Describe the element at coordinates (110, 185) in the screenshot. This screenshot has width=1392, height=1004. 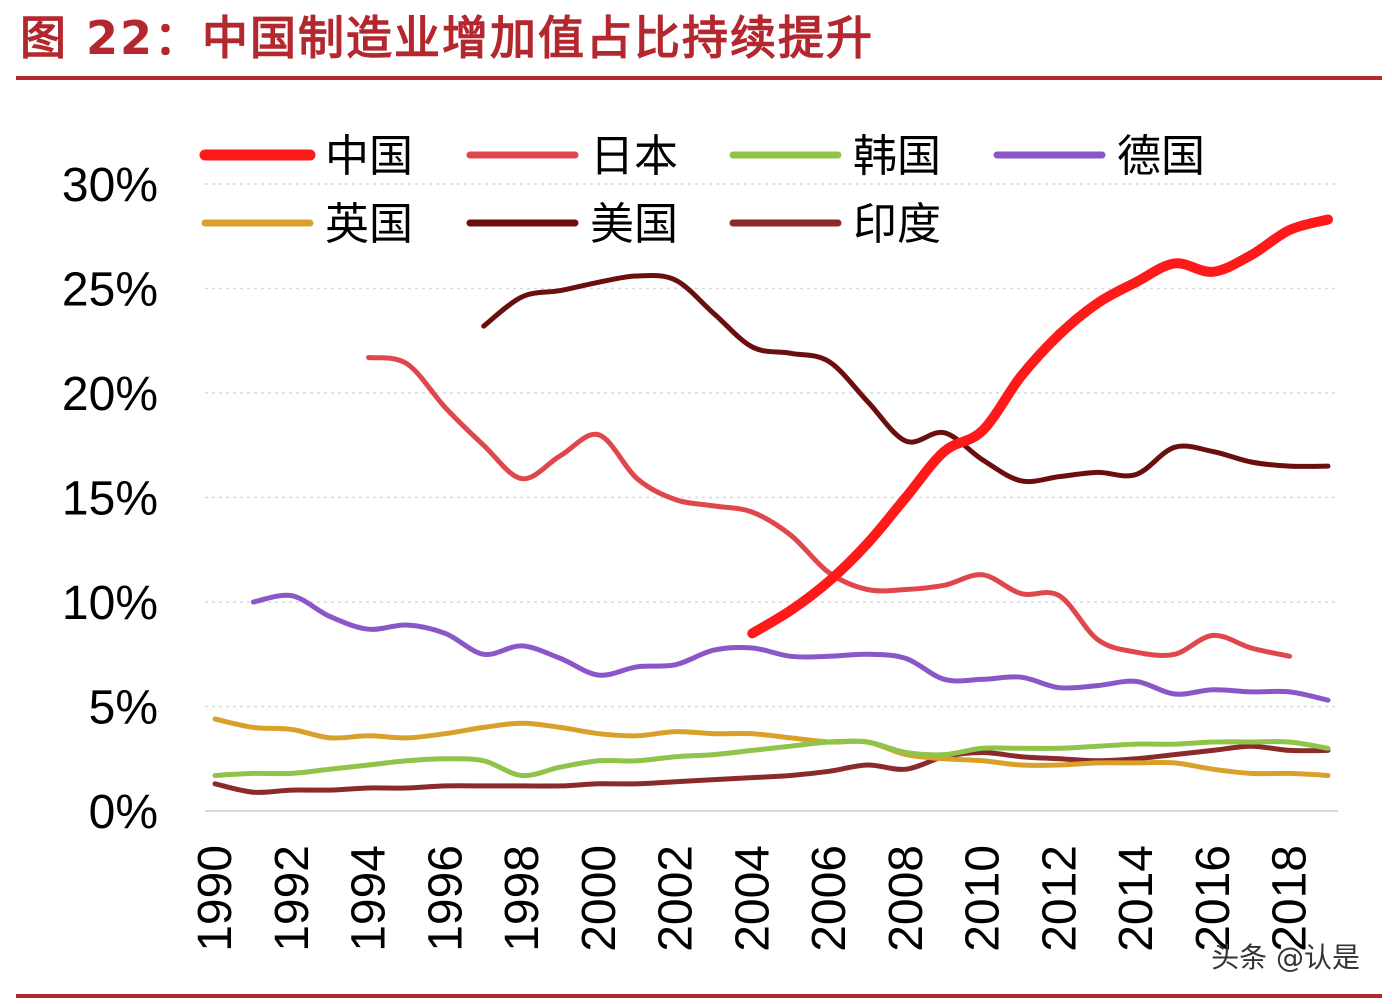
I see `y-tick-label: 30%` at that location.